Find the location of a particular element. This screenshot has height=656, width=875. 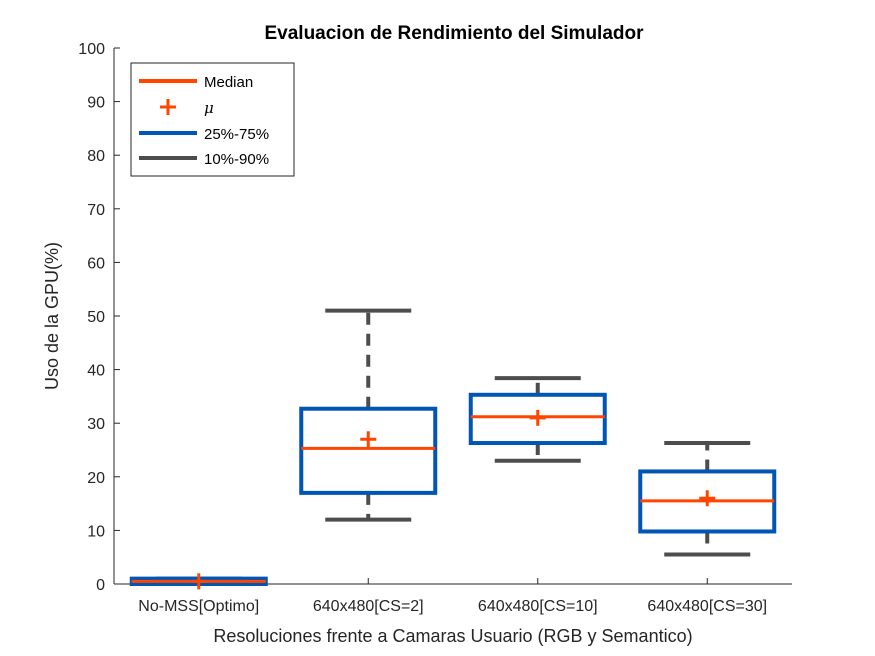

legend-entry: 25%-75% is located at coordinates (204, 134).